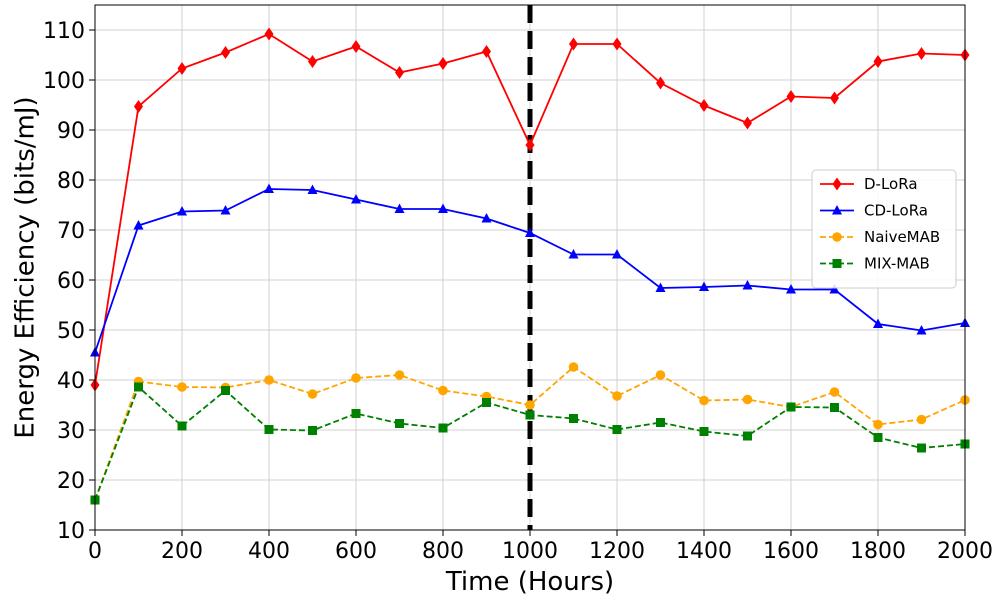 This screenshot has height=600, width=1000. Describe the element at coordinates (529, 582) in the screenshot. I see `x-axis-label: Time (Hours)` at that location.